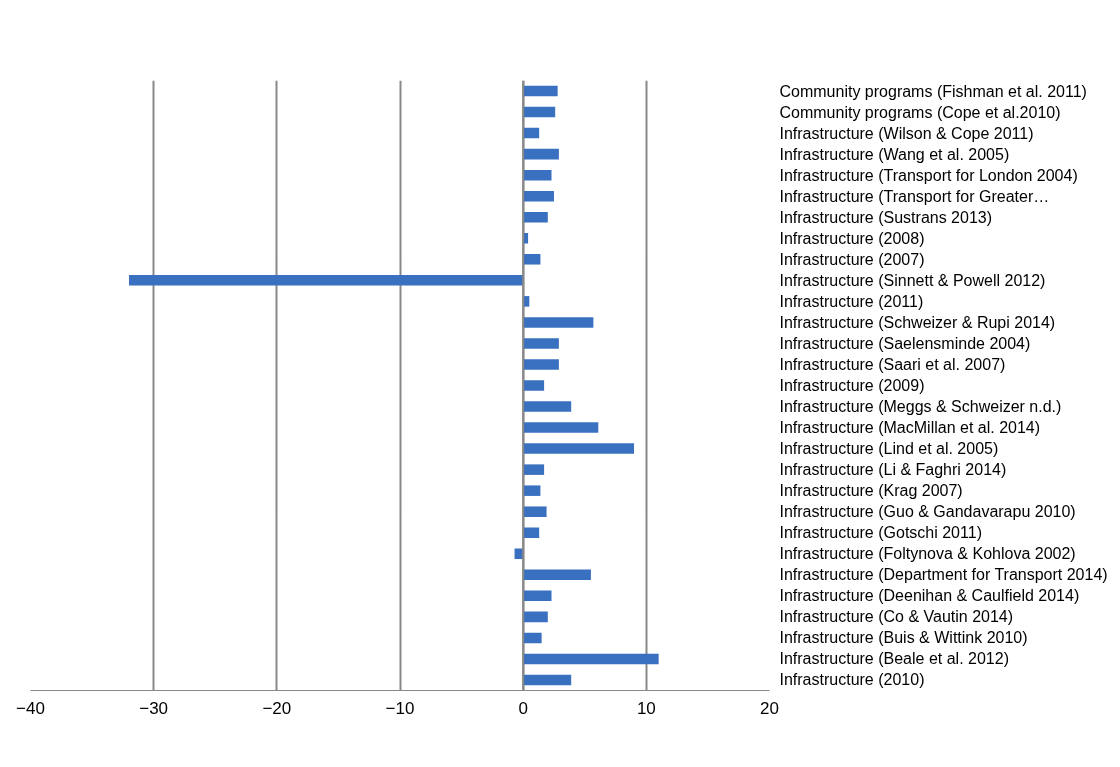 The image size is (1120, 767). Describe the element at coordinates (933, 91) in the screenshot. I see `y-tick-label: Community programs (Fishman et al. 2011)` at that location.